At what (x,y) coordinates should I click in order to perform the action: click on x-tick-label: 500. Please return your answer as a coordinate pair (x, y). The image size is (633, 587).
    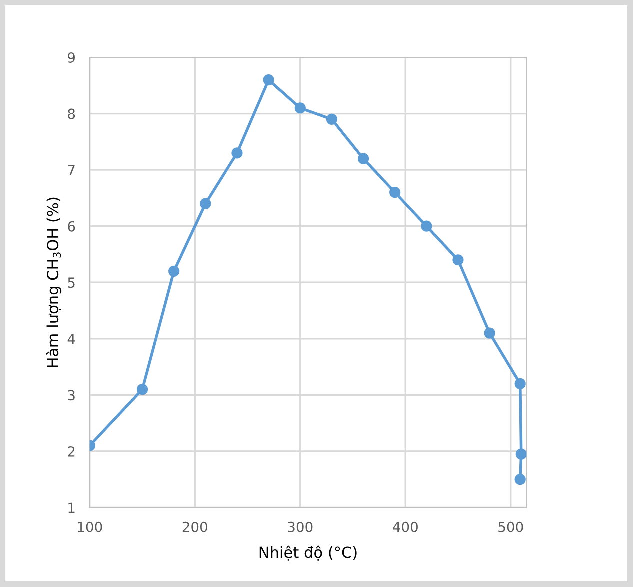
    Looking at the image, I should click on (511, 527).